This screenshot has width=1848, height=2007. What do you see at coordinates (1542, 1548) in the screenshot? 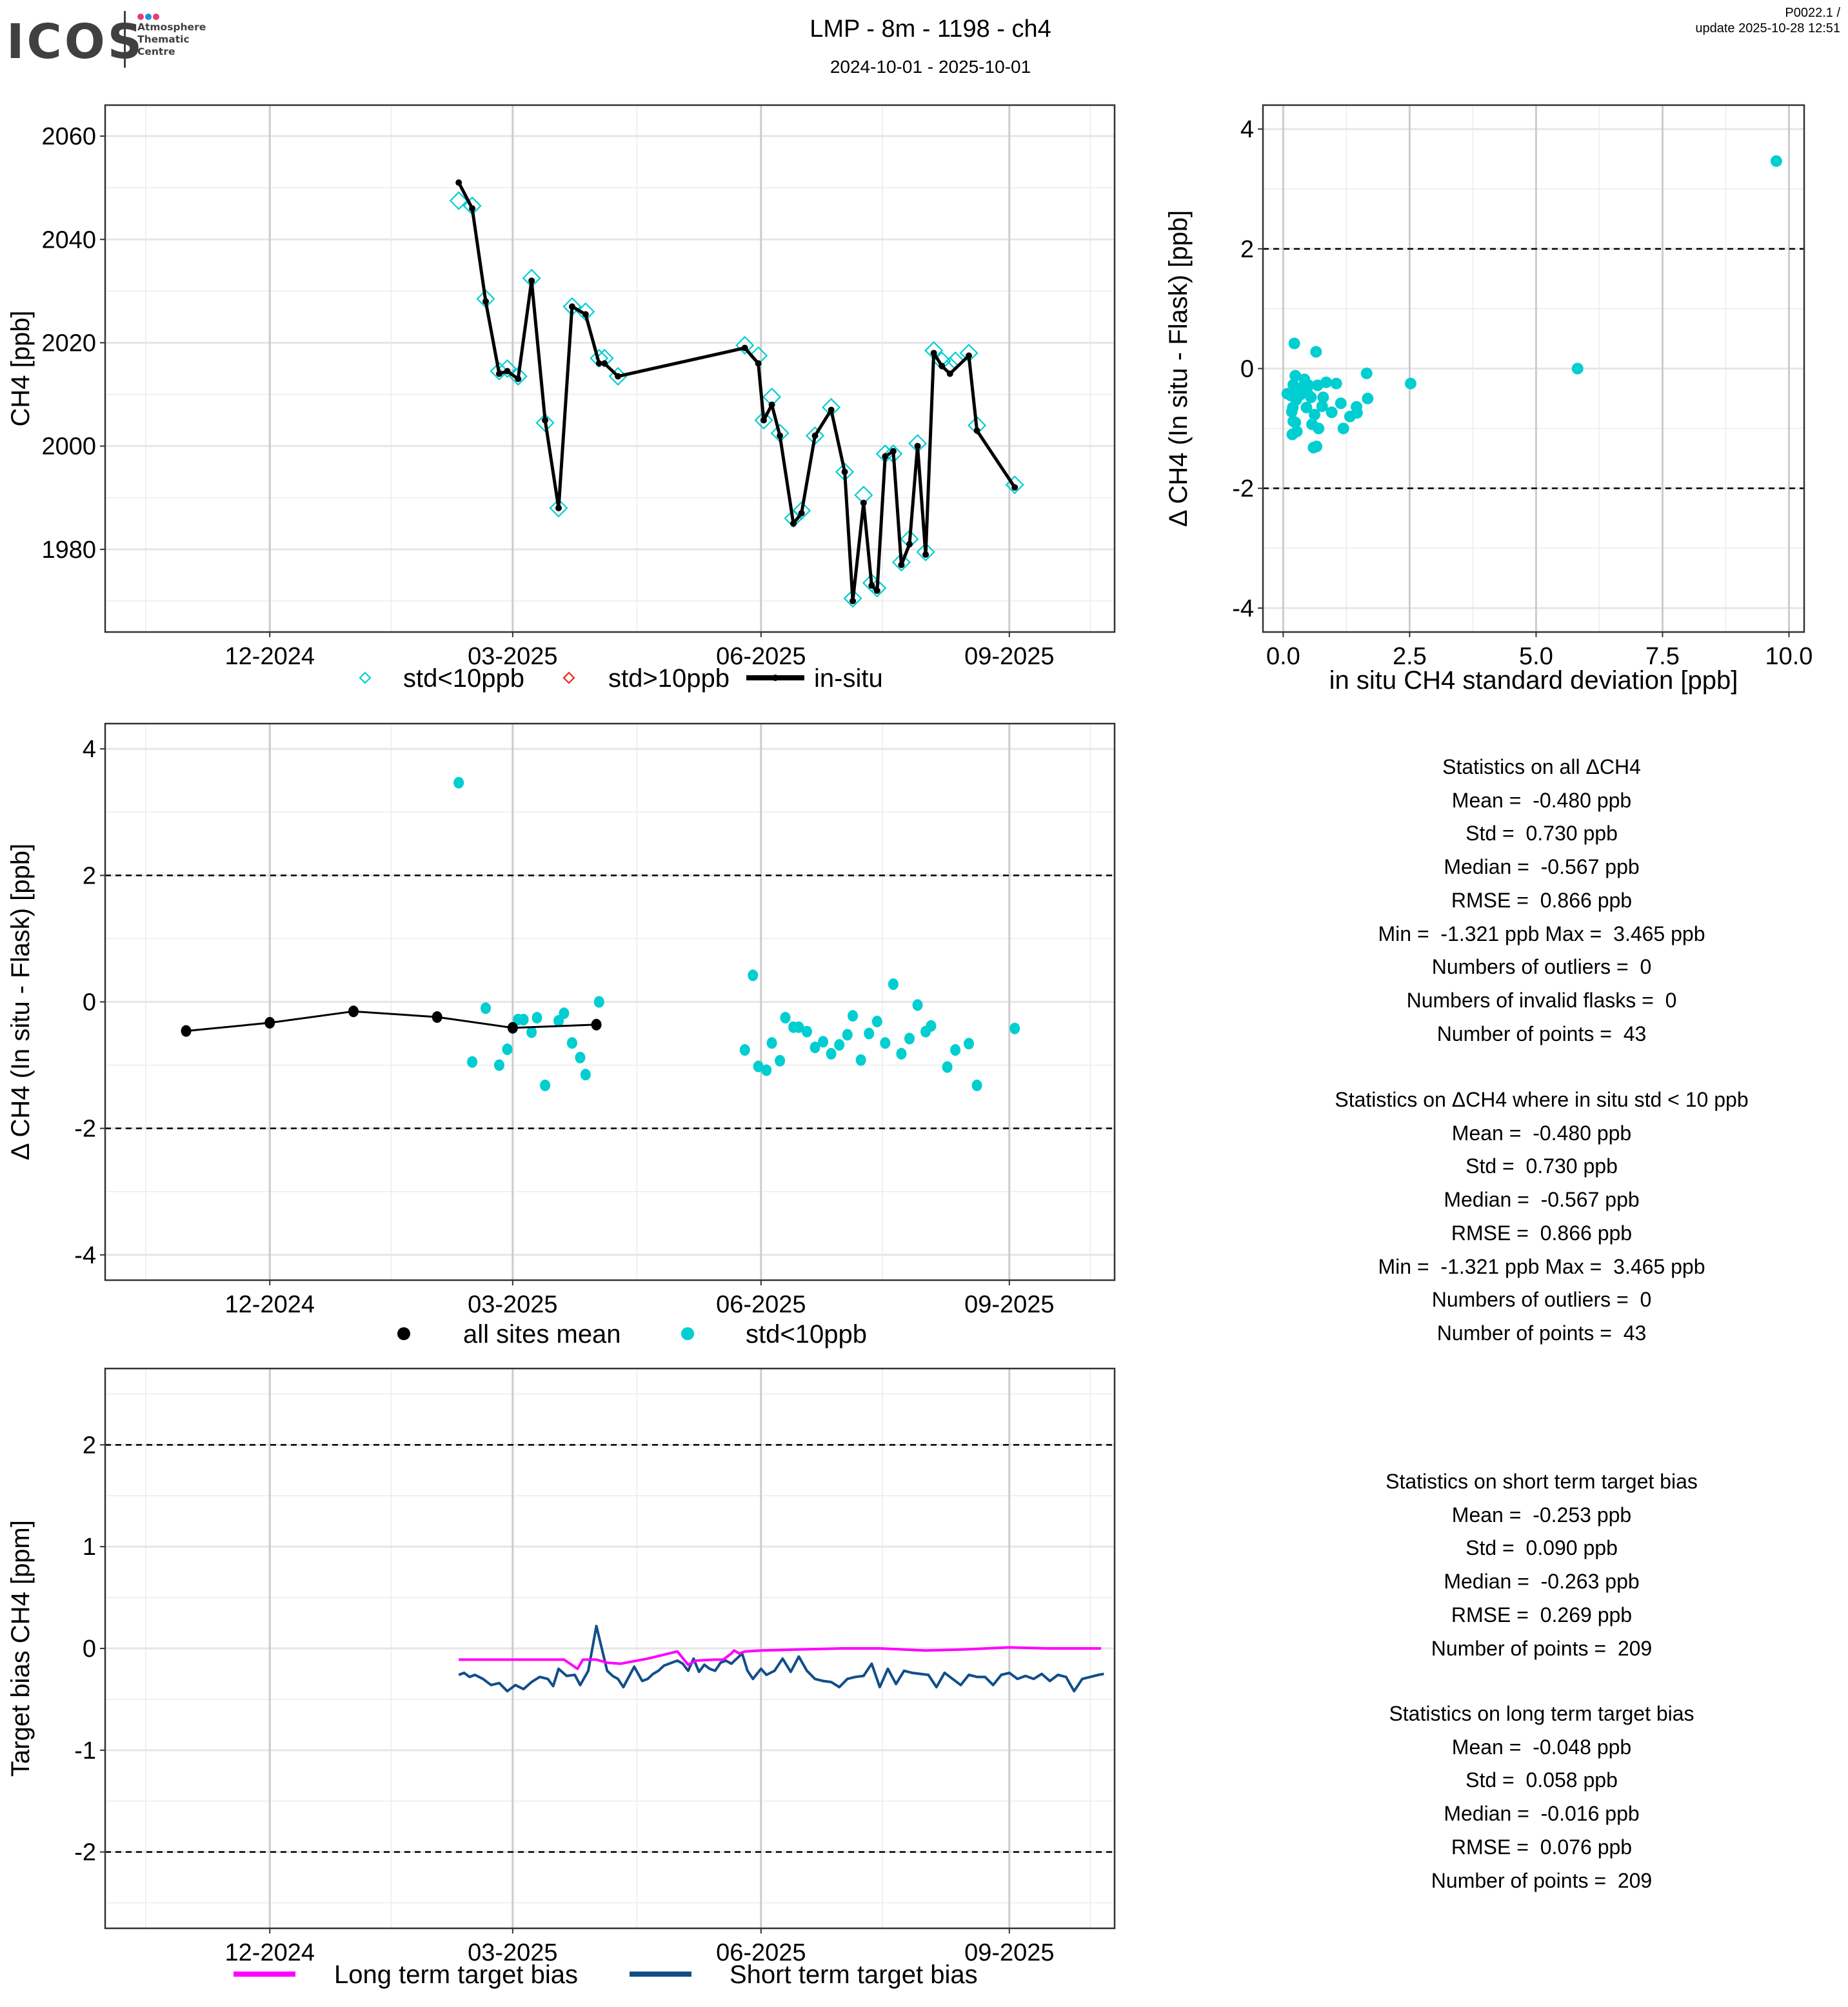
I see `stats-line: Std = 0.090 ppb` at bounding box center [1542, 1548].